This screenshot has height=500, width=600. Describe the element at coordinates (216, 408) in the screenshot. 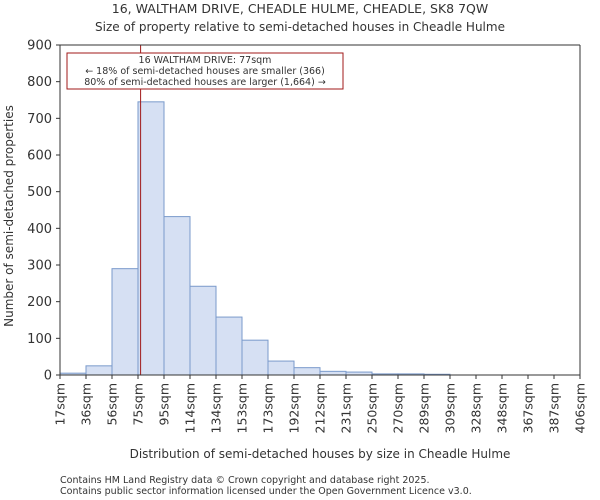

I see `x-tick-label: 134sqm` at that location.